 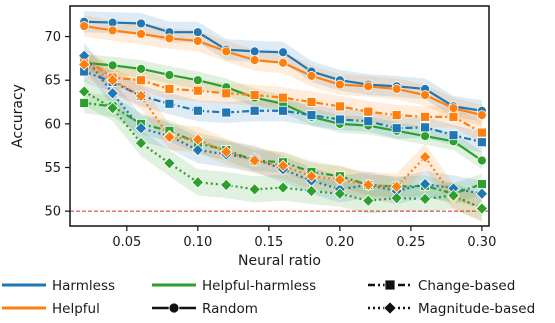 I want to click on legend-label: Harmless, so click(x=83, y=286).